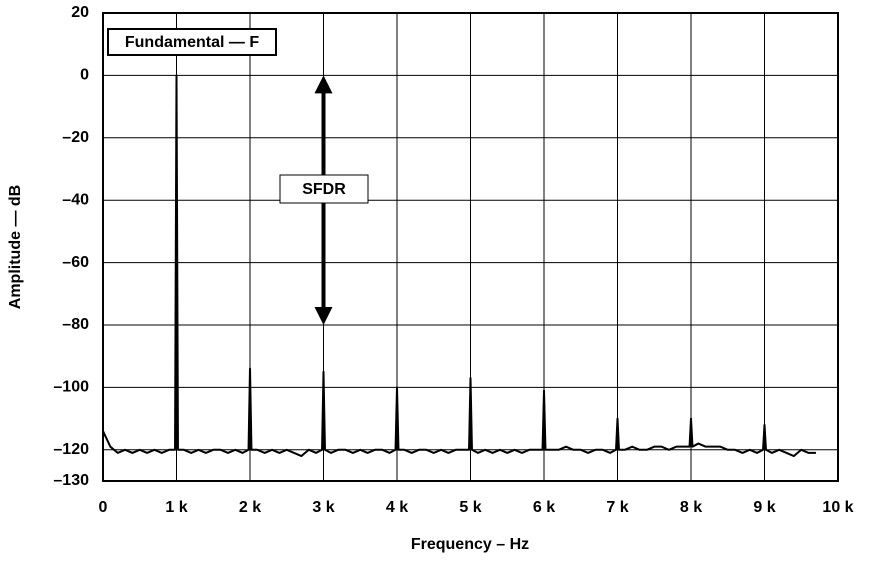 The width and height of the screenshot is (873, 564). I want to click on x-tick-label: 2 k, so click(250, 507).